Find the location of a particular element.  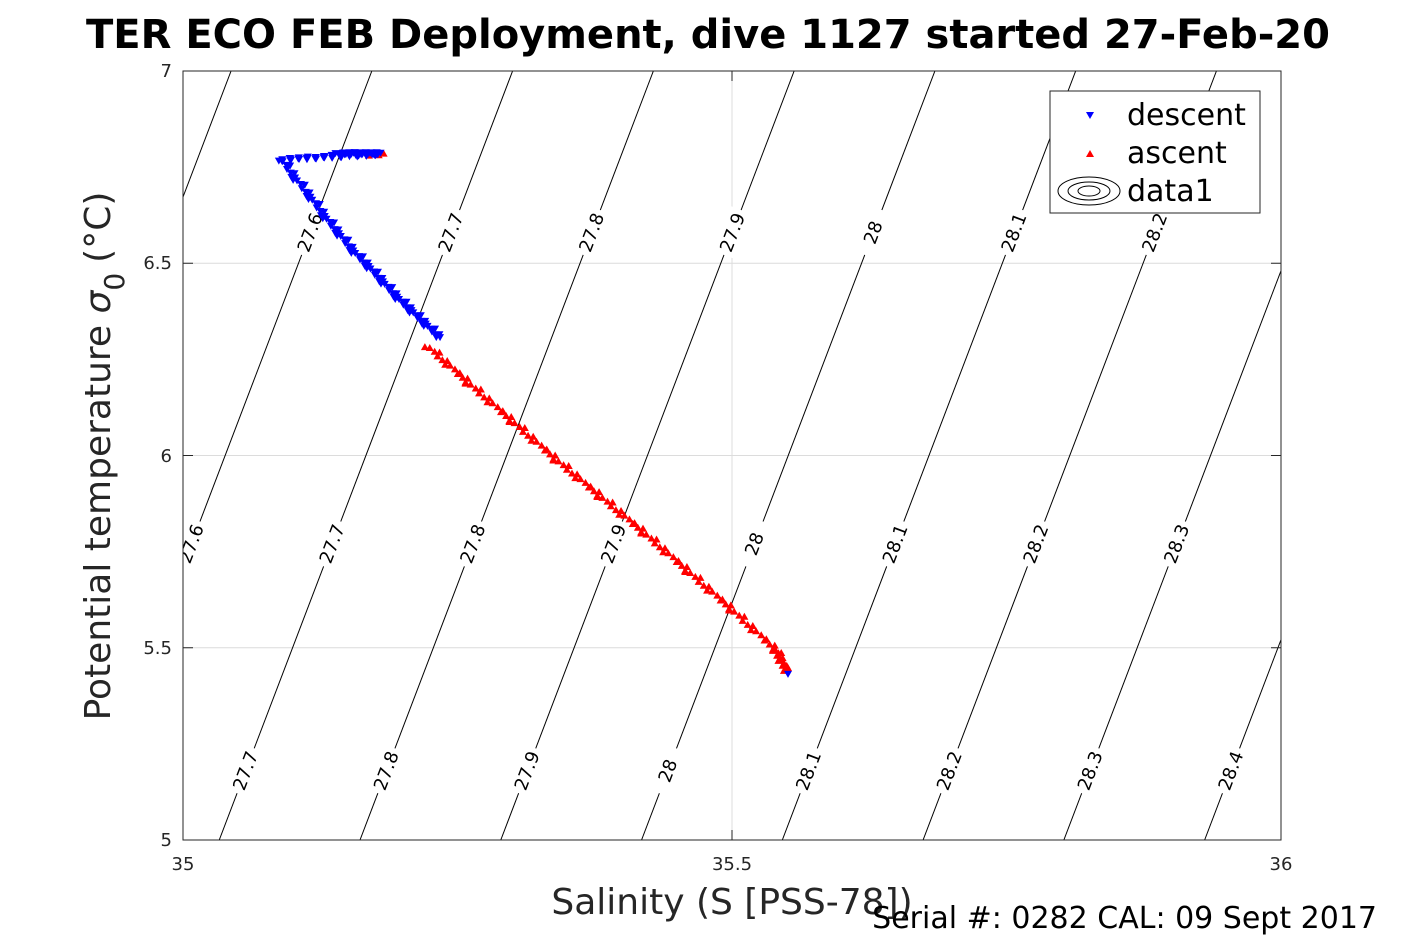

y-axis-label-unit: (°C) is located at coordinates (98, 227).